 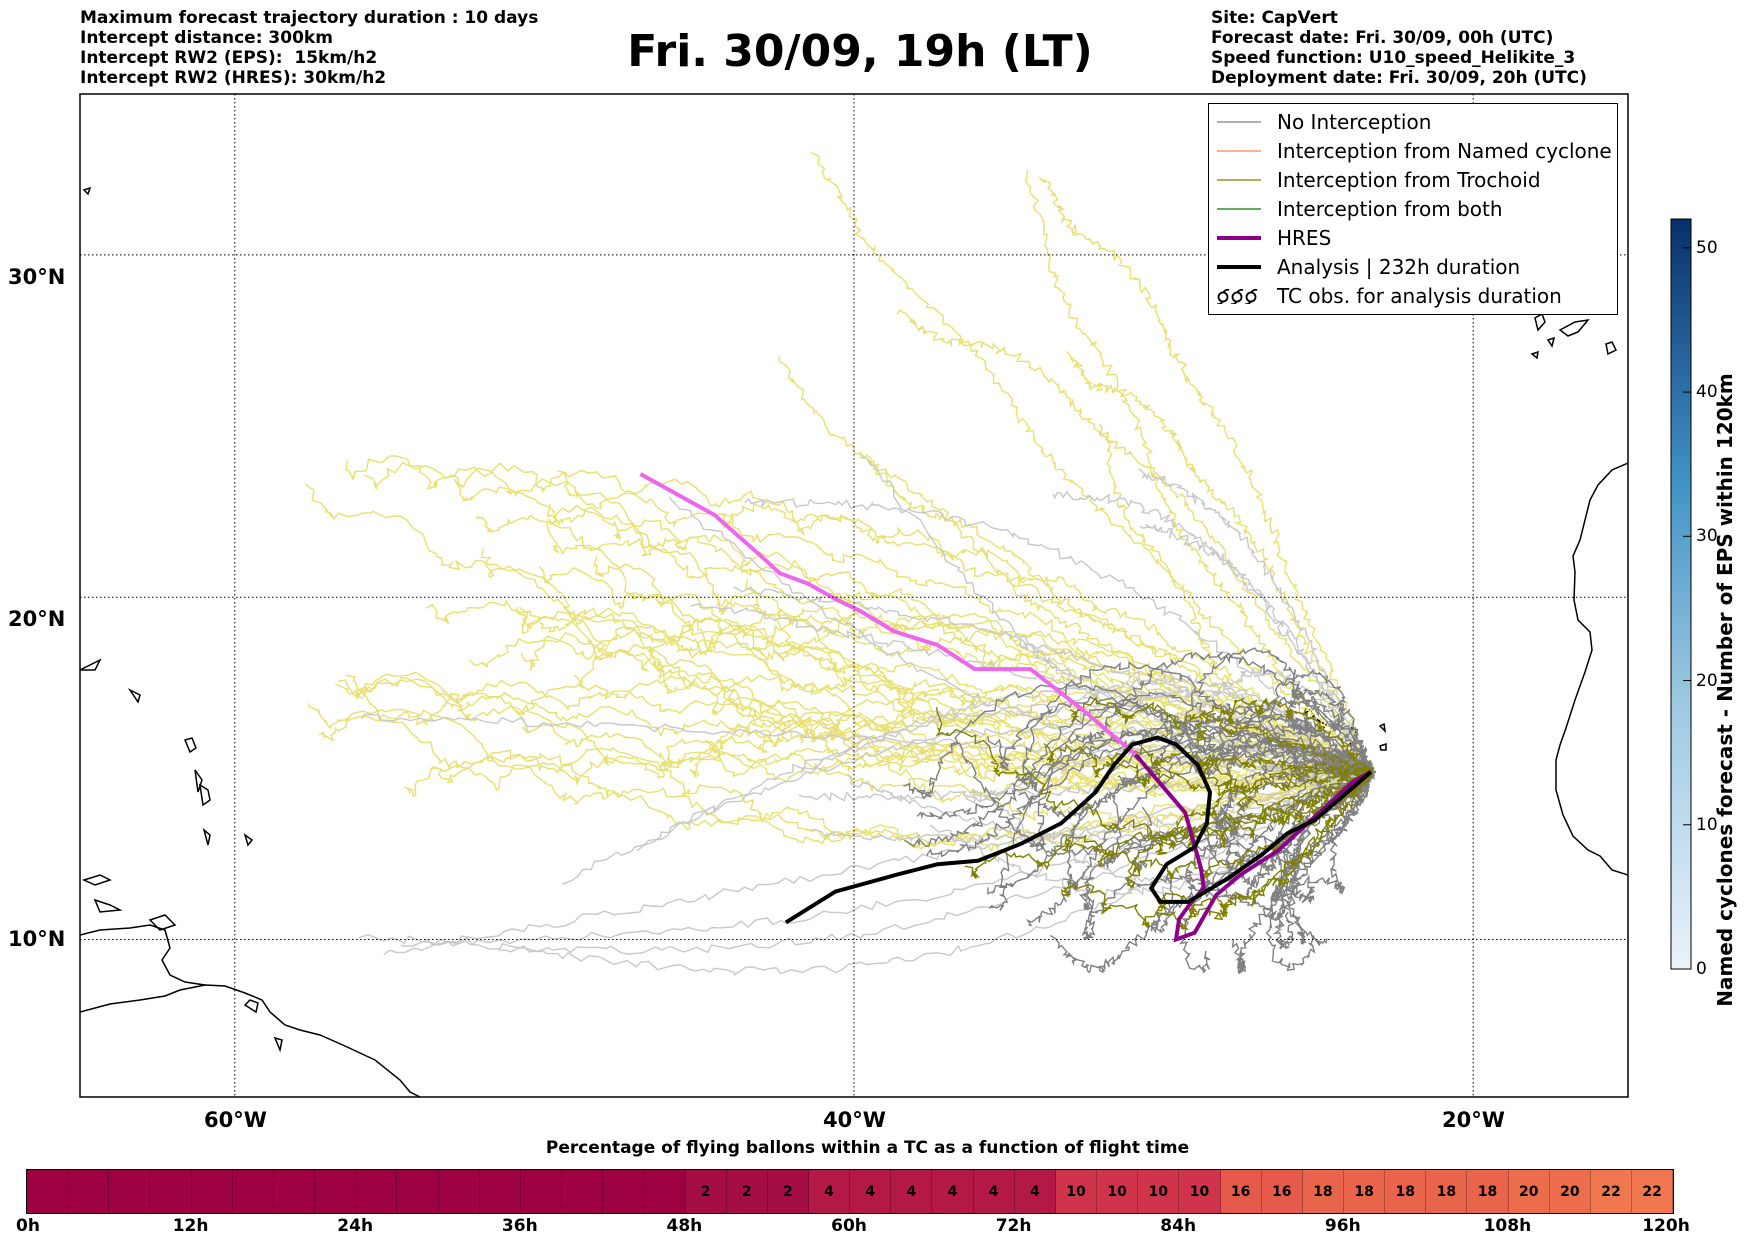 I want to click on lon-label-20w: 20°W, so click(x=1473, y=1120).